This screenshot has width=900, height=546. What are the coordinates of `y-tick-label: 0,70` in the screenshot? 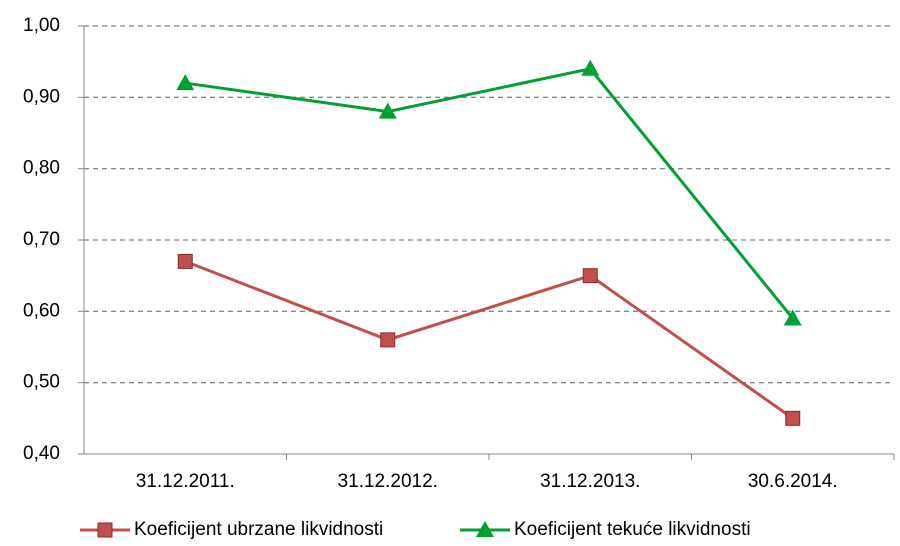 It's located at (41, 239).